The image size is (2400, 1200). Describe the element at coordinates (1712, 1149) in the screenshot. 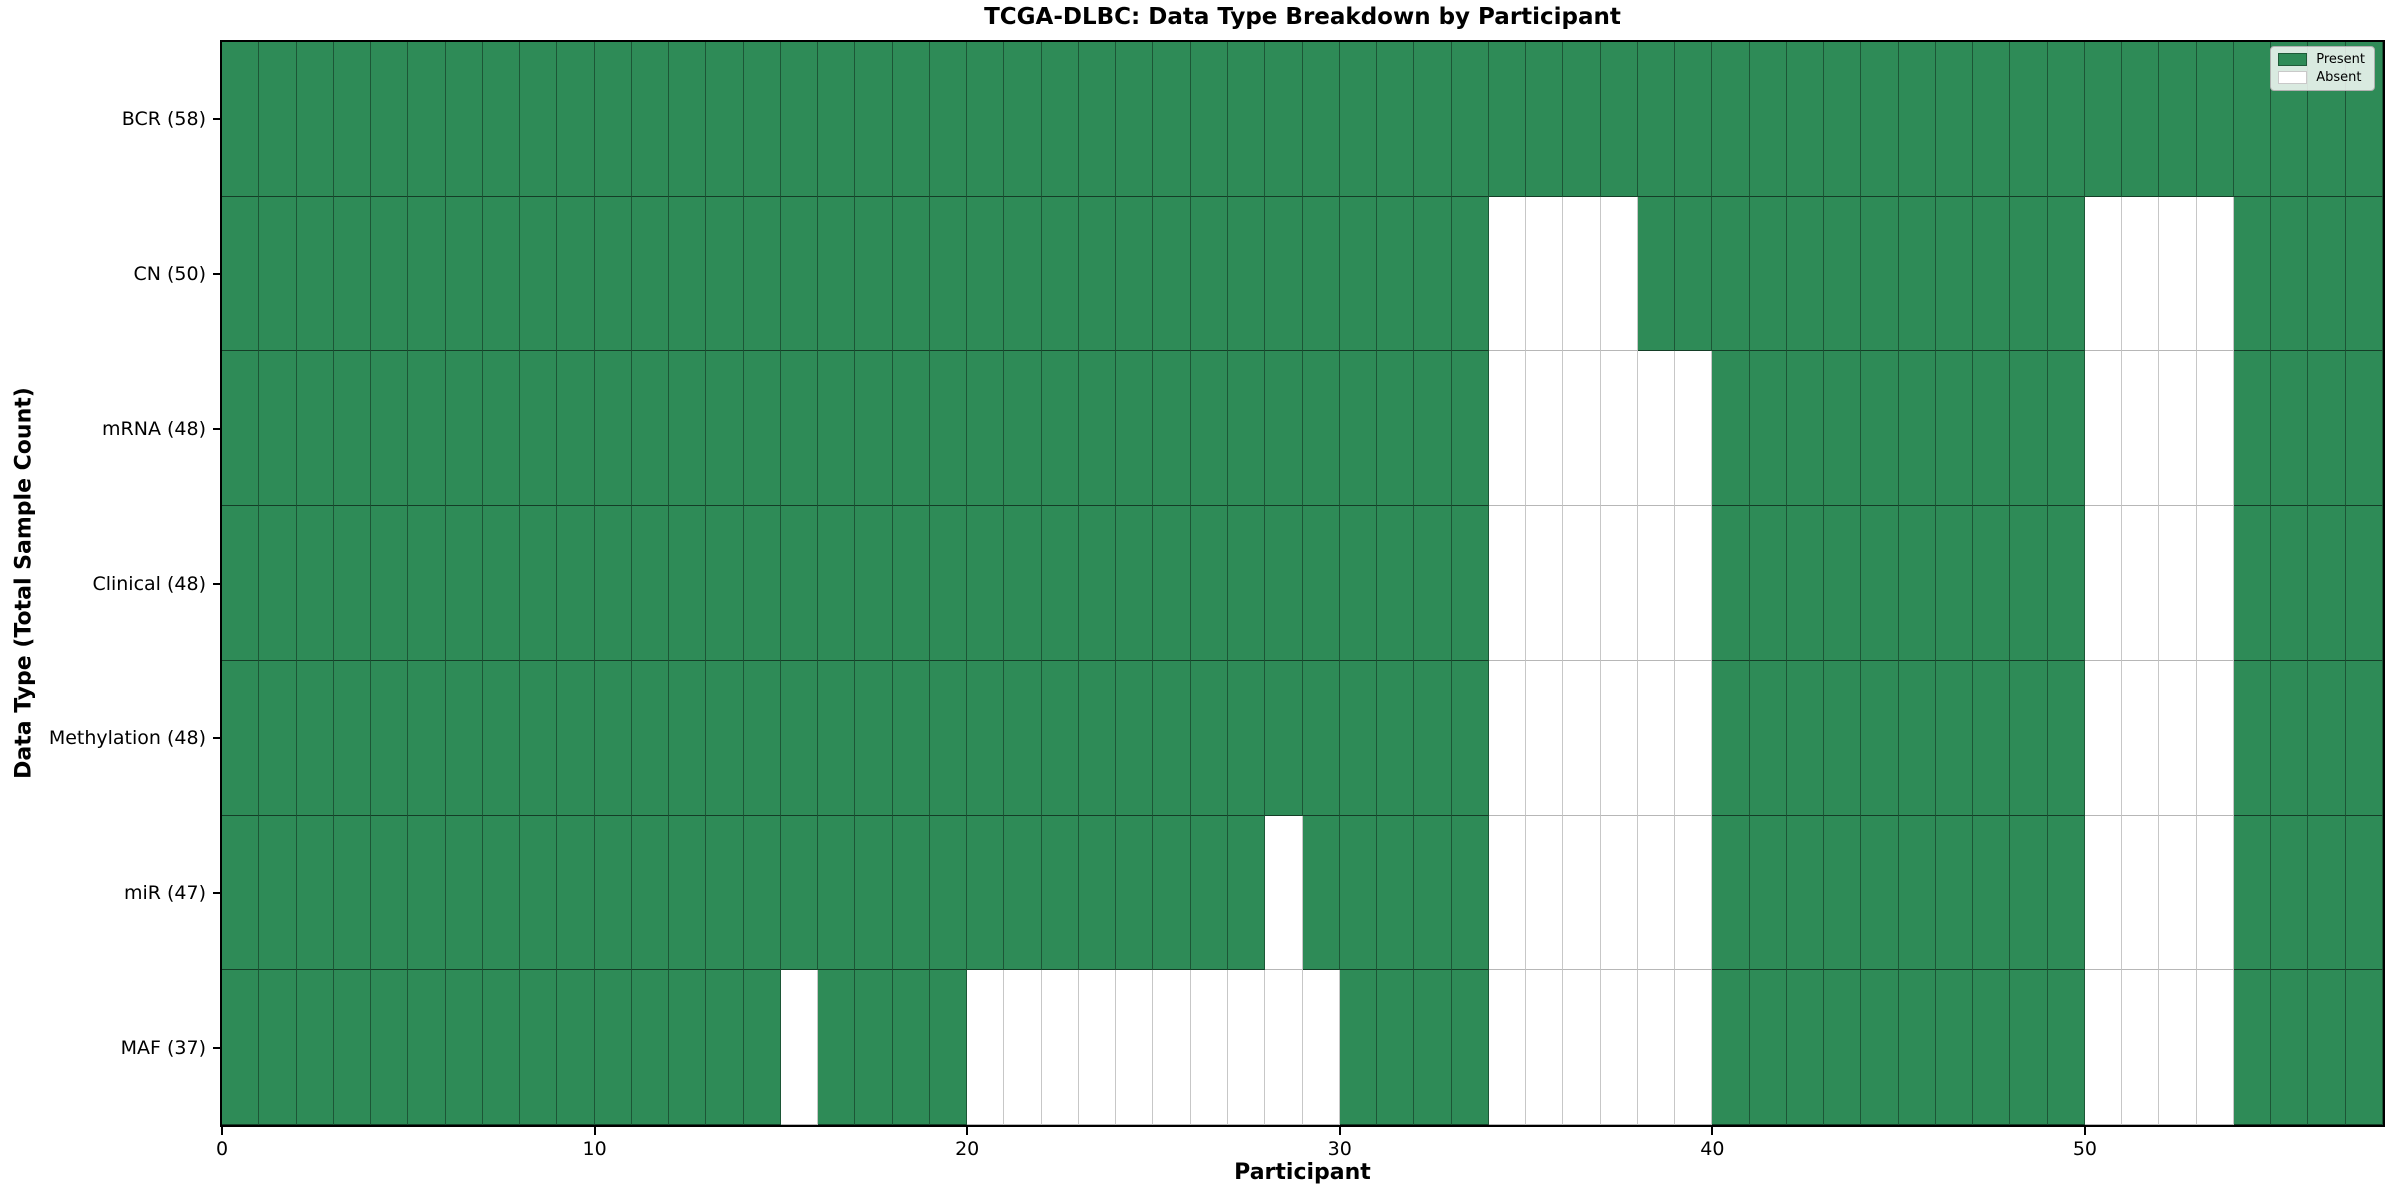

I see `x-tick-label: 40` at that location.